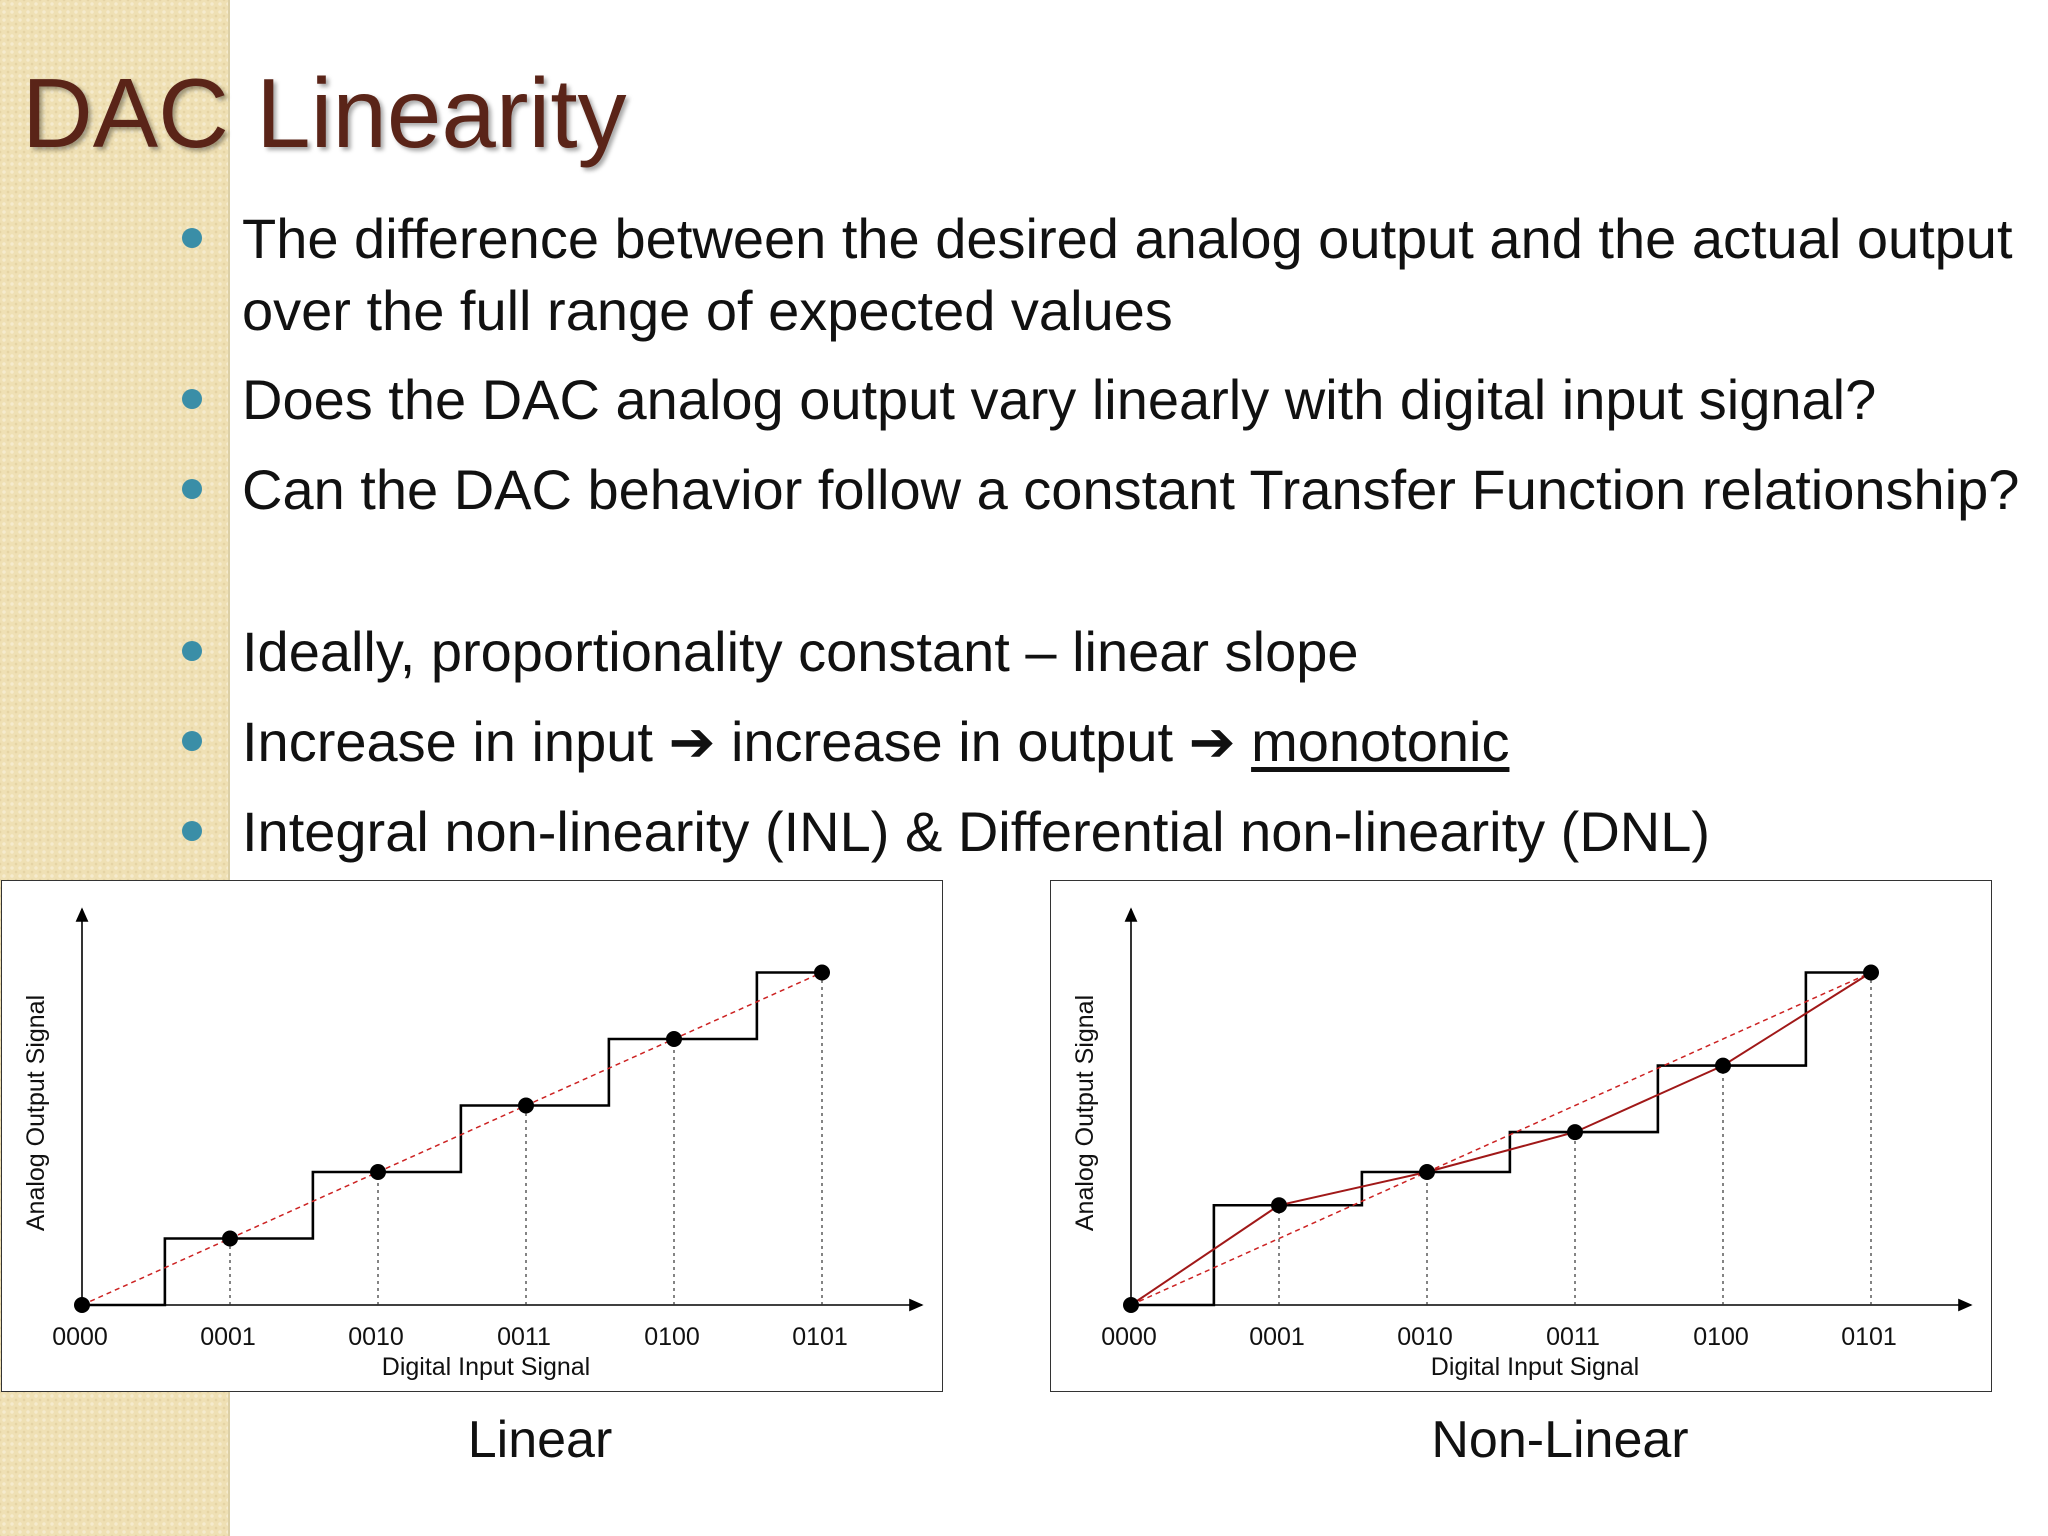 The width and height of the screenshot is (2048, 1536). I want to click on bullet-text-start: Increase in input, so click(455, 741).